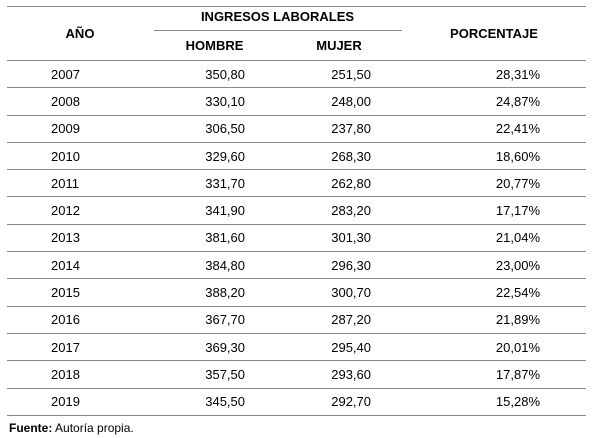 The image size is (593, 438). What do you see at coordinates (339, 320) in the screenshot?
I see `mujer-income-cell: 287,20` at bounding box center [339, 320].